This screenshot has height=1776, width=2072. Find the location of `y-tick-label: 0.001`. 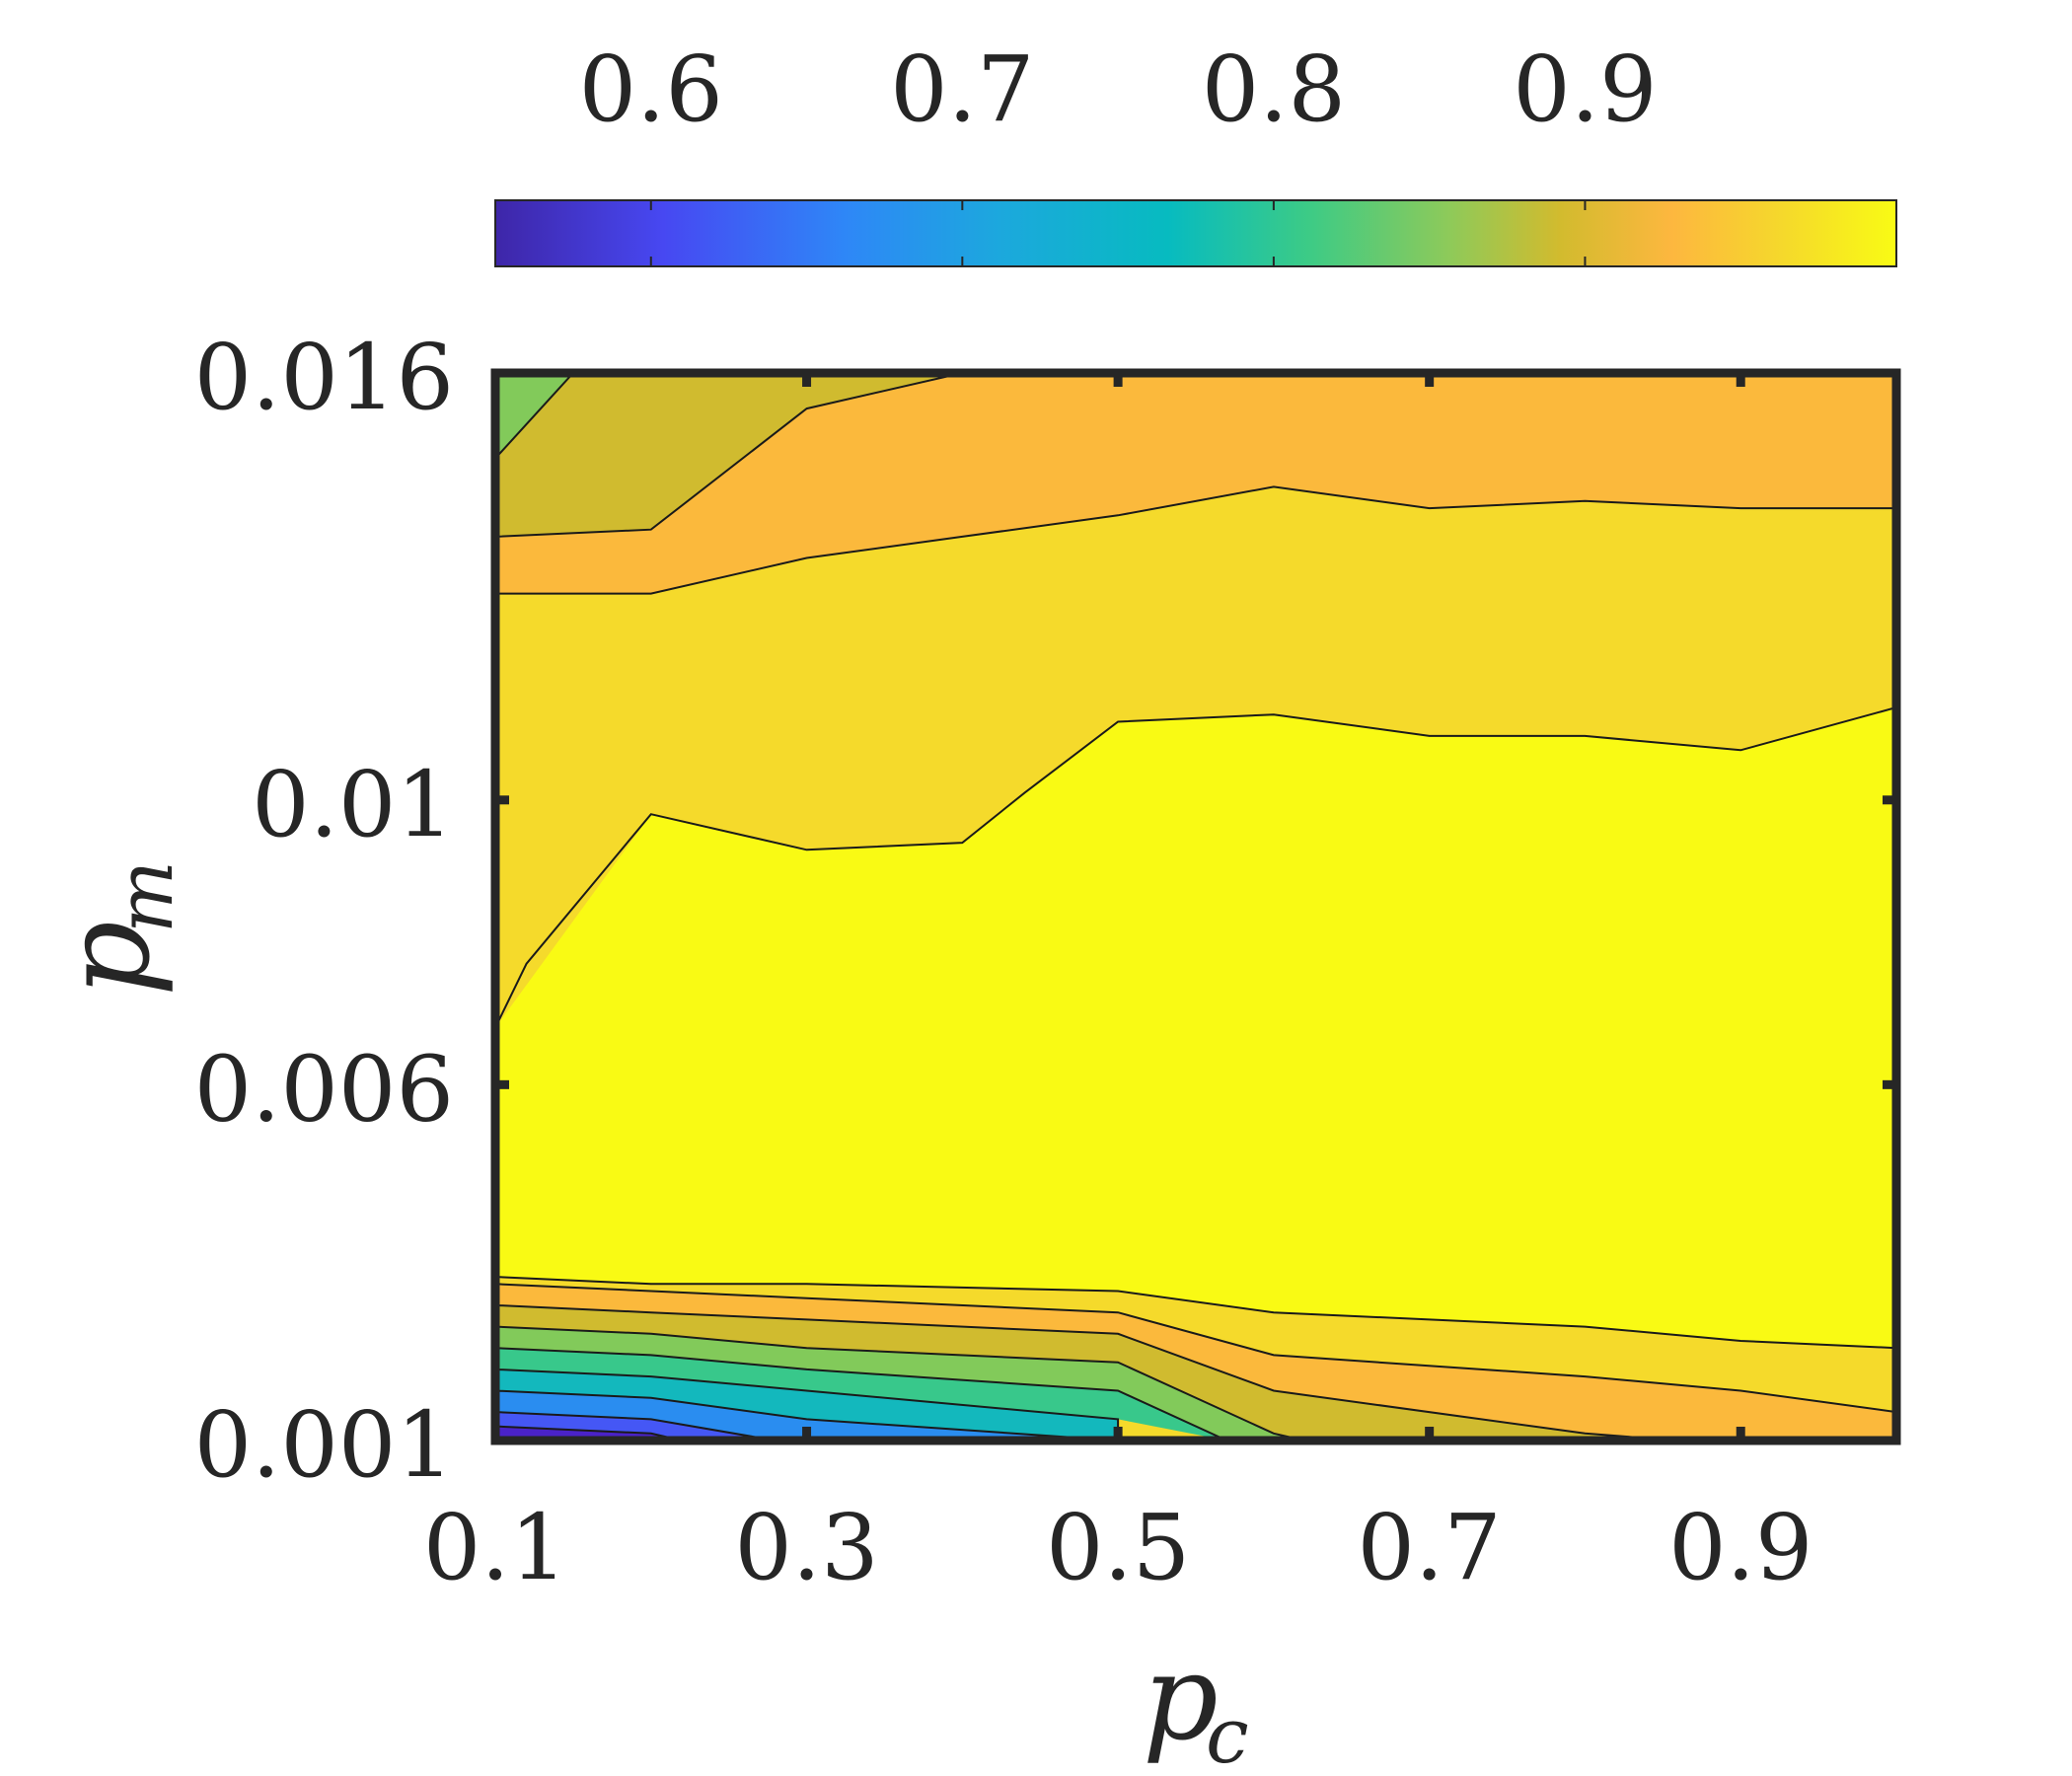

y-tick-label: 0.001 is located at coordinates (324, 1445).